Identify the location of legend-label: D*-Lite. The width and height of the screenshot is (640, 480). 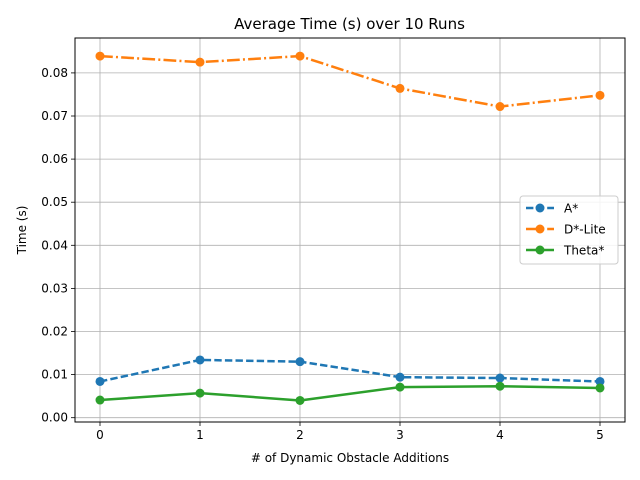
(585, 230).